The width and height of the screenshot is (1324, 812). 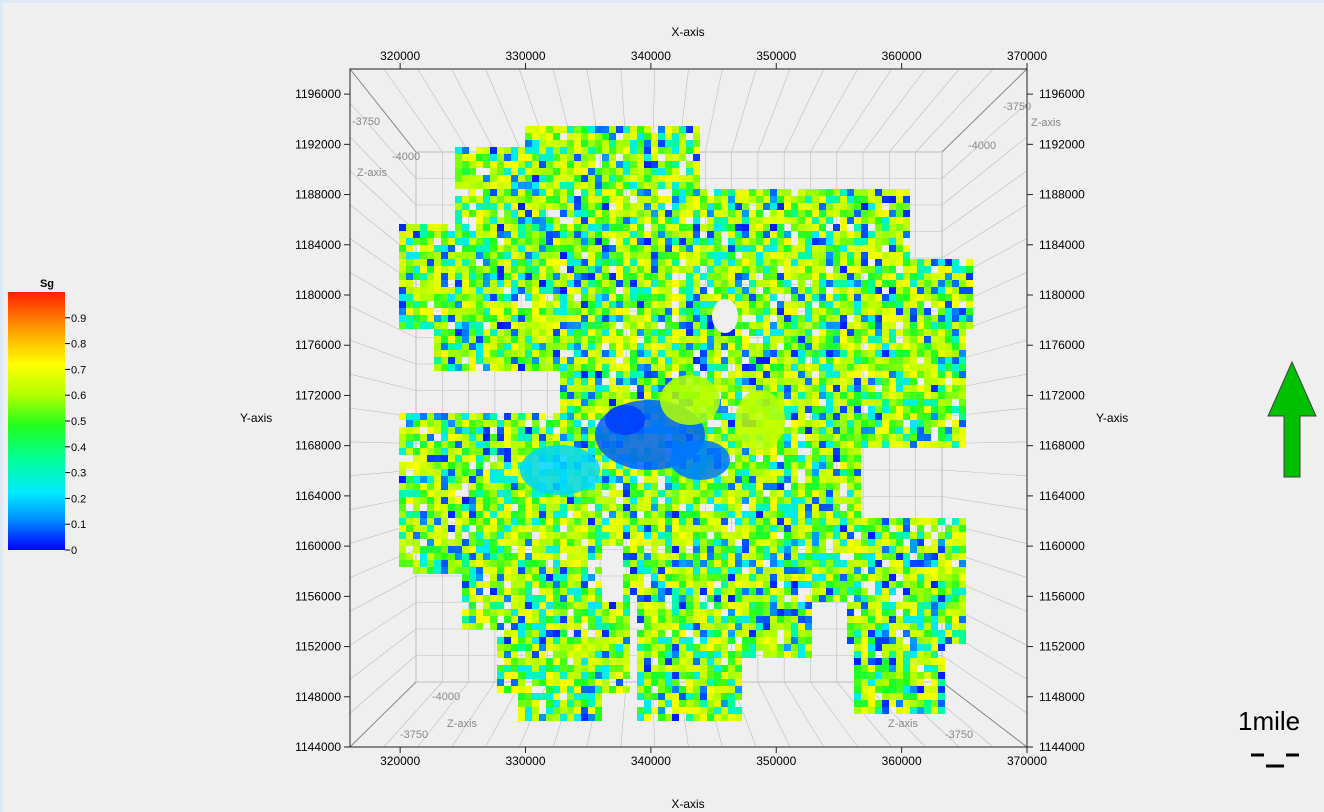 What do you see at coordinates (473, 714) in the screenshot?
I see `grid-line-bottom-wall` at bounding box center [473, 714].